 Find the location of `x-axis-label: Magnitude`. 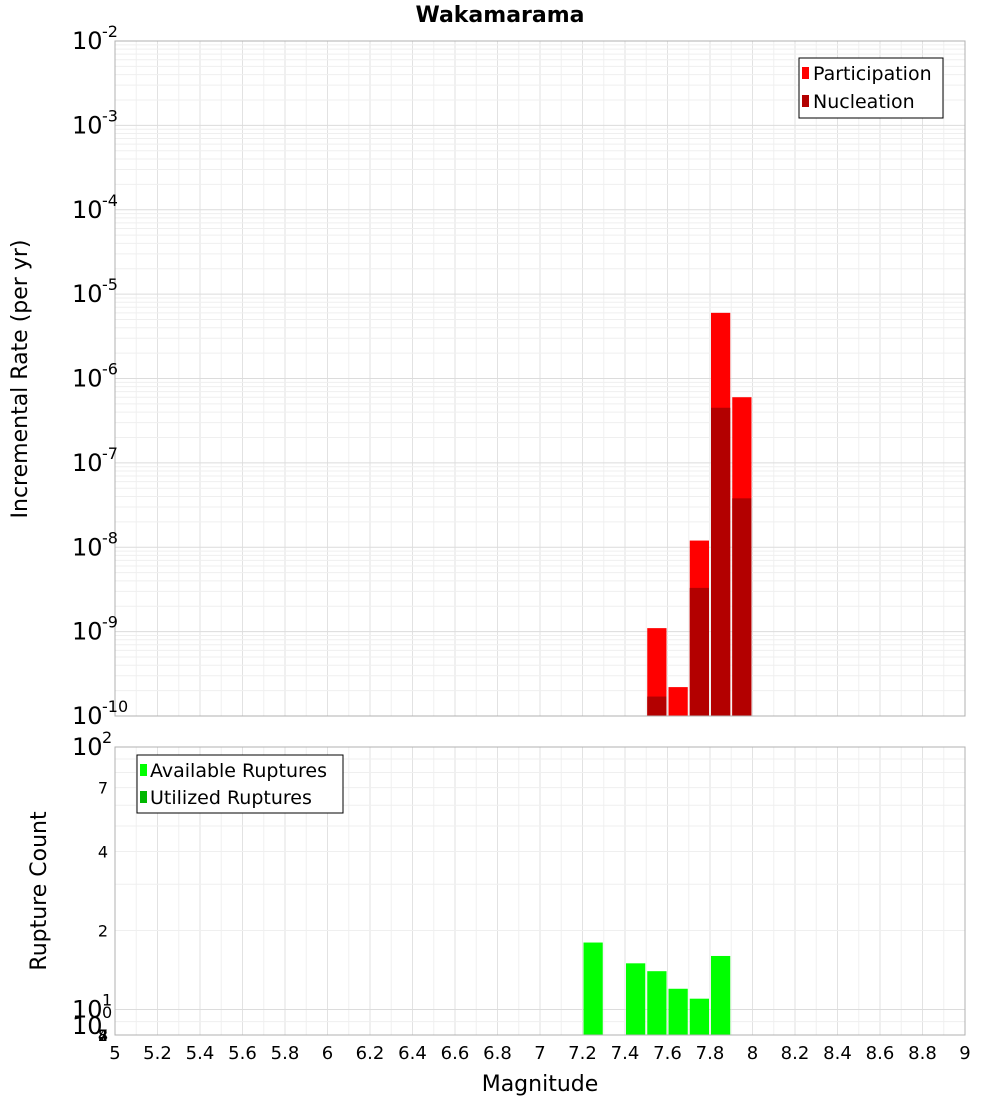

x-axis-label: Magnitude is located at coordinates (540, 1084).